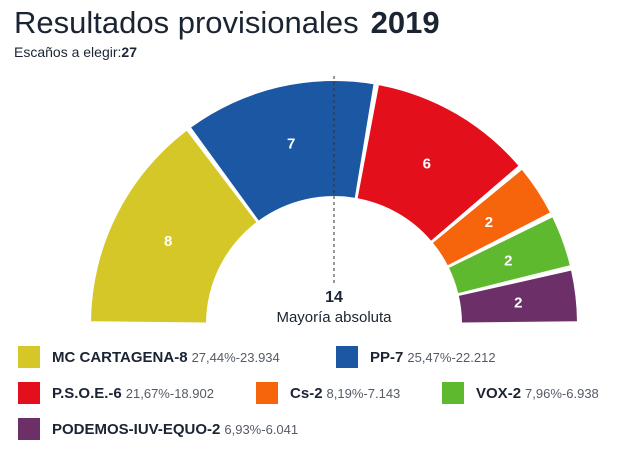 The image size is (639, 459). I want to click on legend-seats: 7, so click(399, 357).